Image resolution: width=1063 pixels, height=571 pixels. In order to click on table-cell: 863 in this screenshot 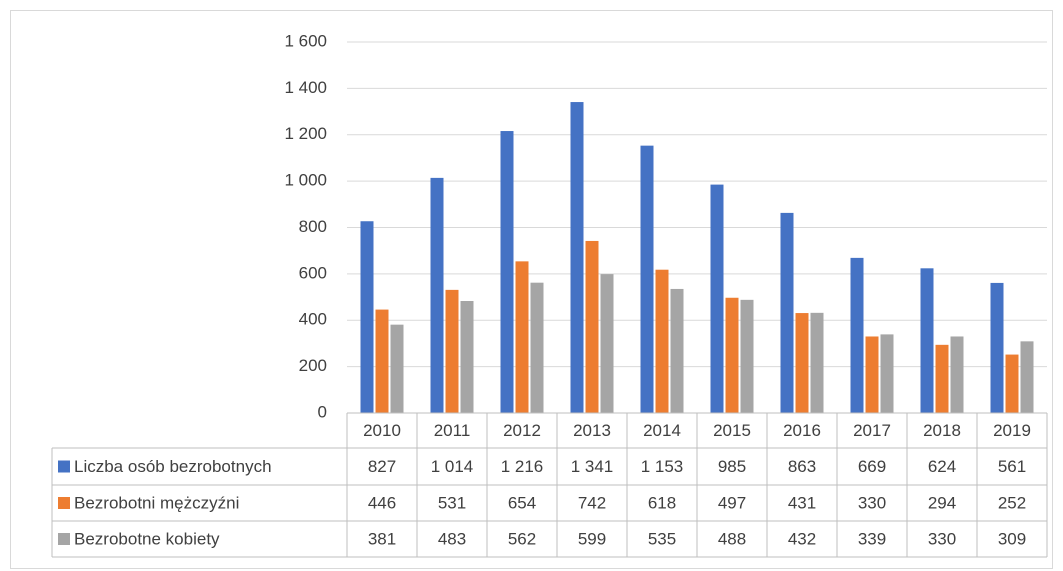, I will do `click(802, 466)`.